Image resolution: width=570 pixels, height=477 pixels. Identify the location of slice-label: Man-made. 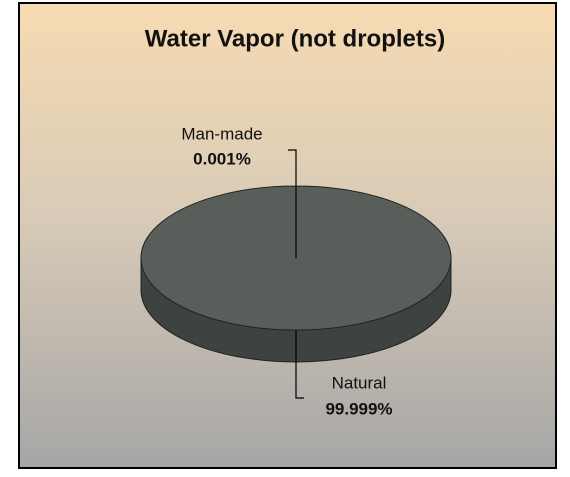
(221, 133).